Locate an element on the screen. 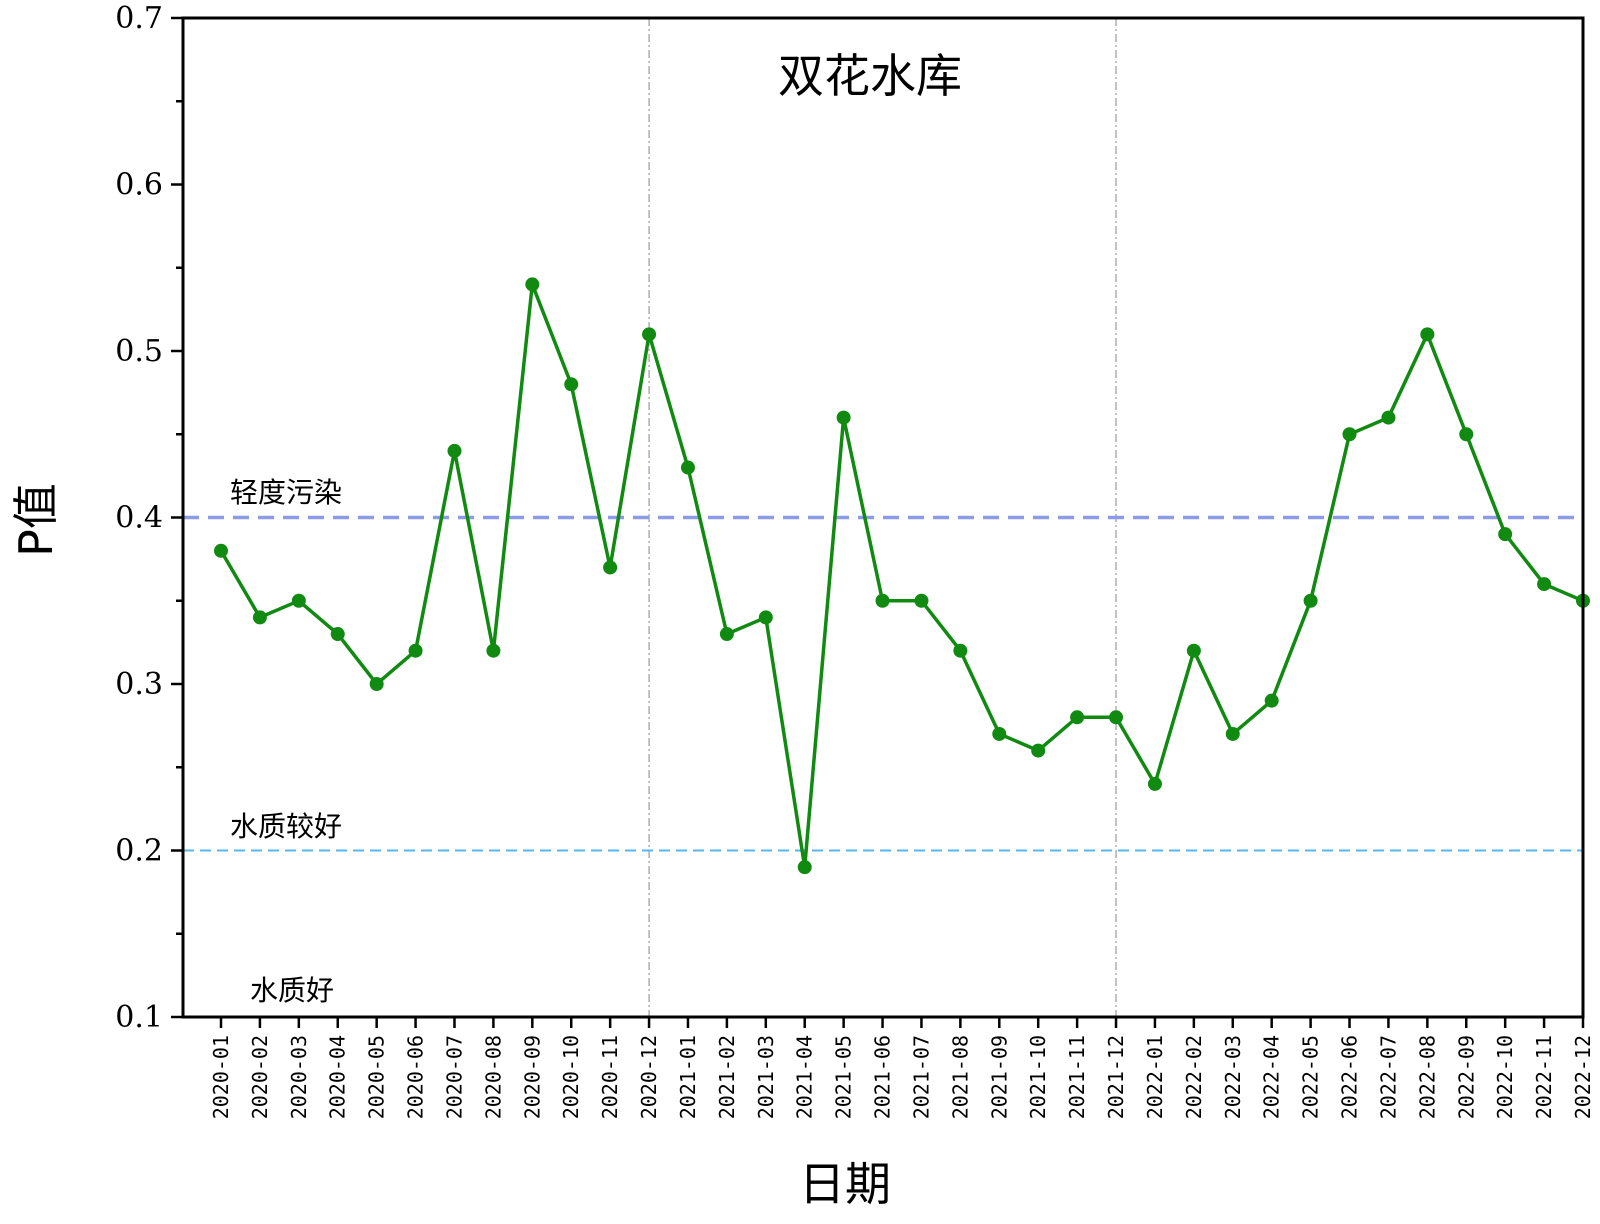  reference-label-good-quality: 水质较好 is located at coordinates (286, 826).